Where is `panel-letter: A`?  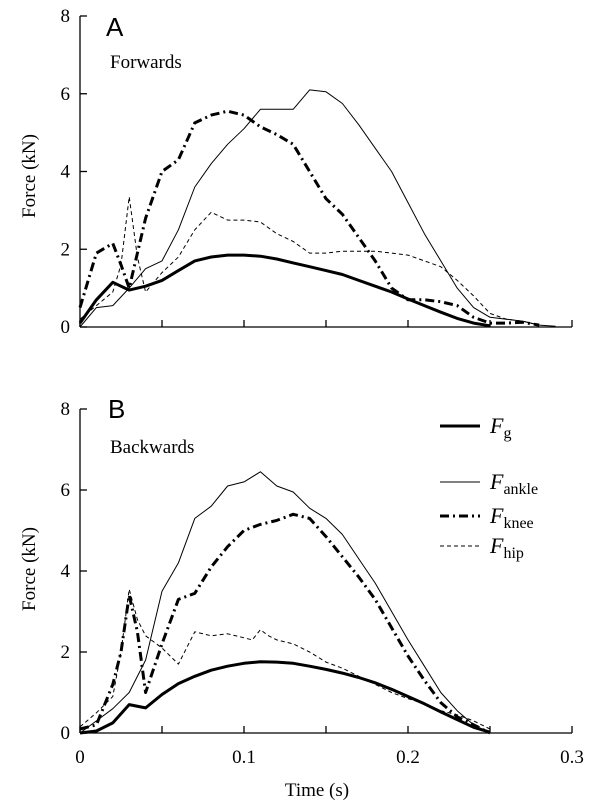
panel-letter: A is located at coordinates (115, 27).